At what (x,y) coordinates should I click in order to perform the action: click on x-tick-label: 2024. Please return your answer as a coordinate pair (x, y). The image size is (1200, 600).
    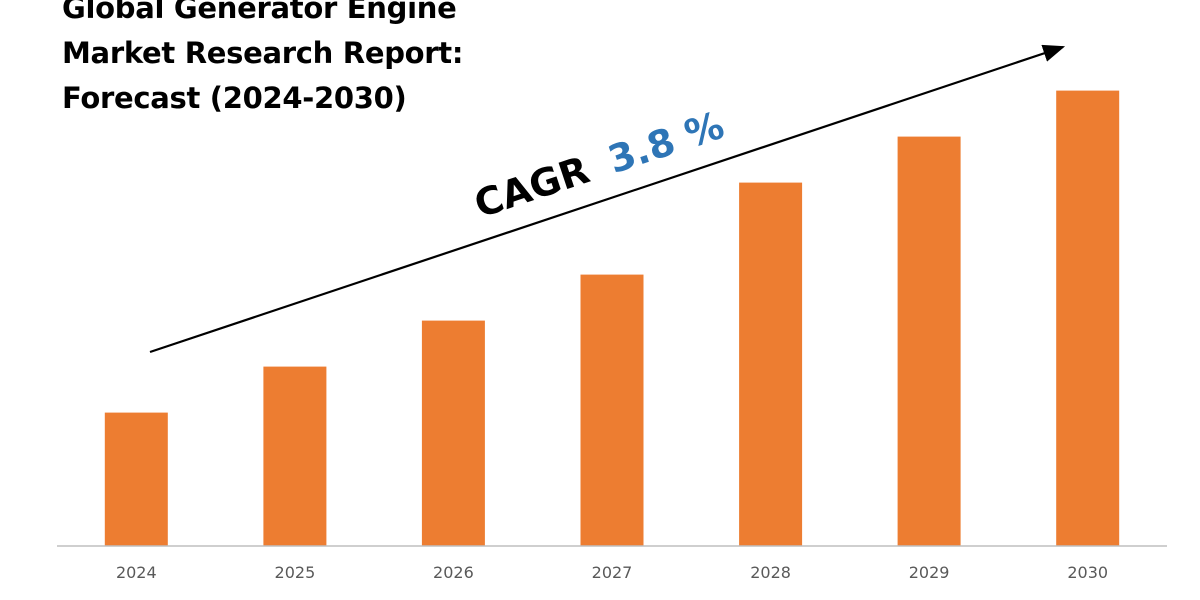
    Looking at the image, I should click on (136, 572).